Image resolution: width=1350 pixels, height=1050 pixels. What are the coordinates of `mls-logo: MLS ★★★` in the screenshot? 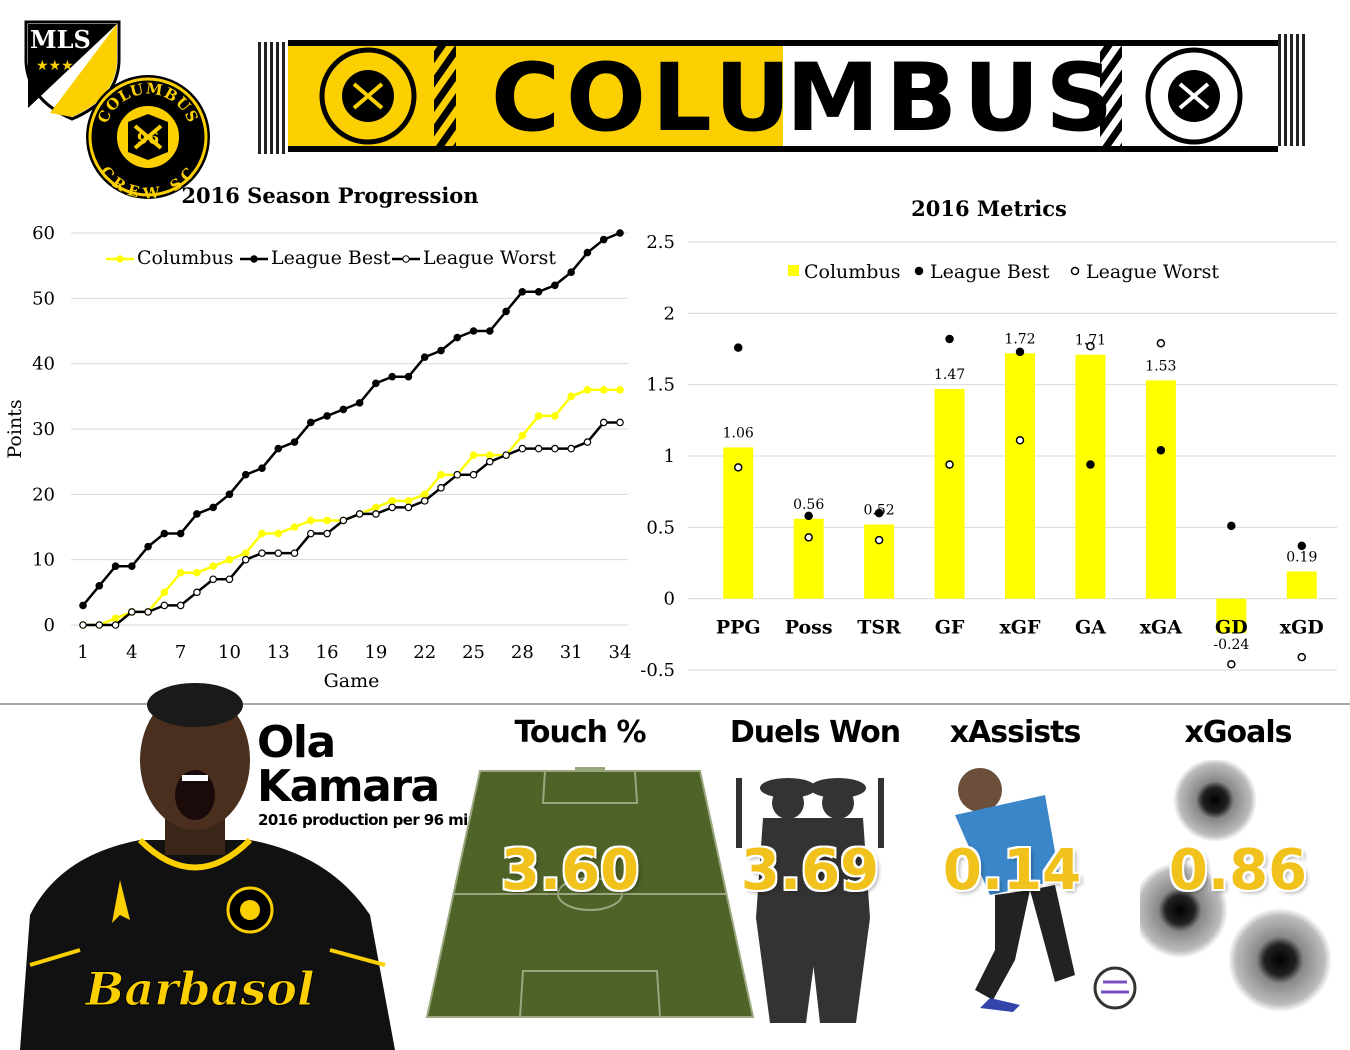 It's located at (72, 70).